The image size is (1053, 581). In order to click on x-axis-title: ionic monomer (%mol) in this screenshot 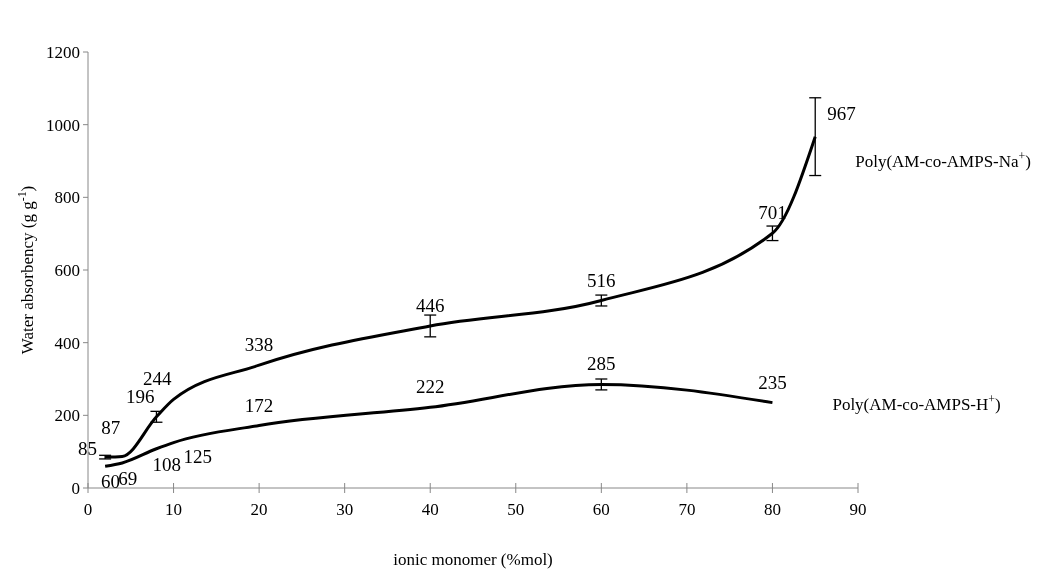, I will do `click(473, 559)`.